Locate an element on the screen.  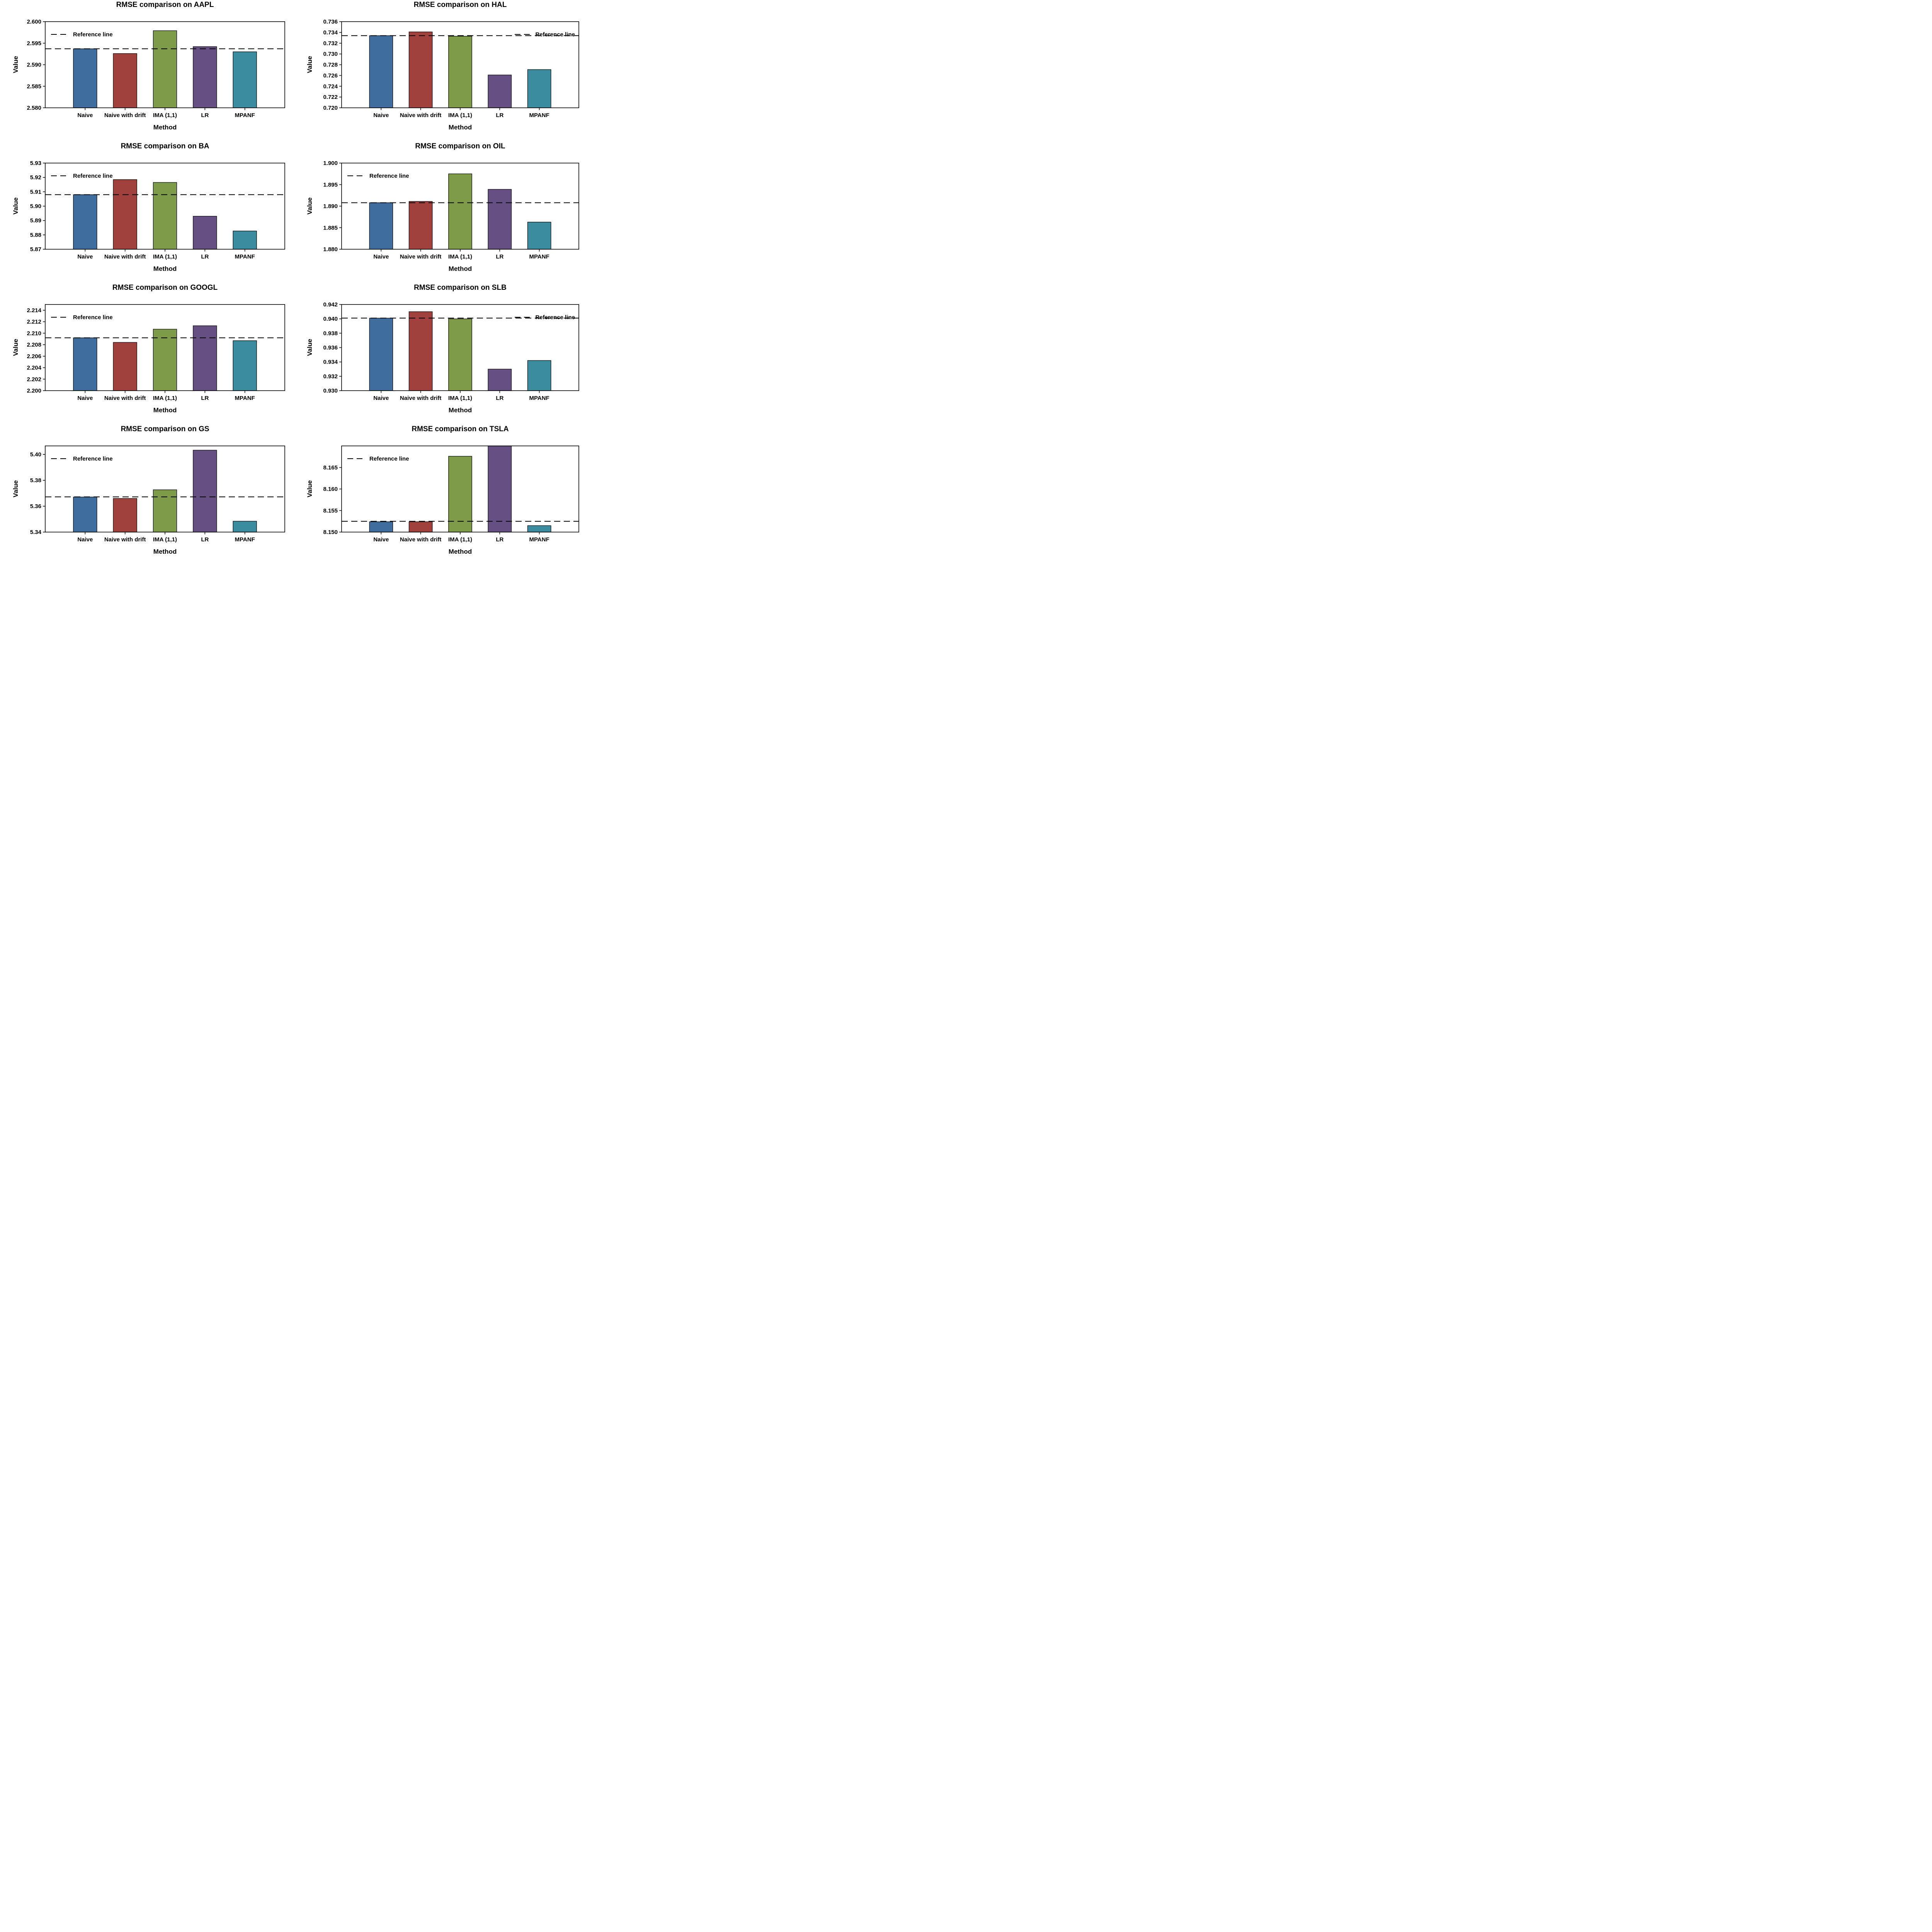
y-tick-label: 1.895 is located at coordinates (330, 185).